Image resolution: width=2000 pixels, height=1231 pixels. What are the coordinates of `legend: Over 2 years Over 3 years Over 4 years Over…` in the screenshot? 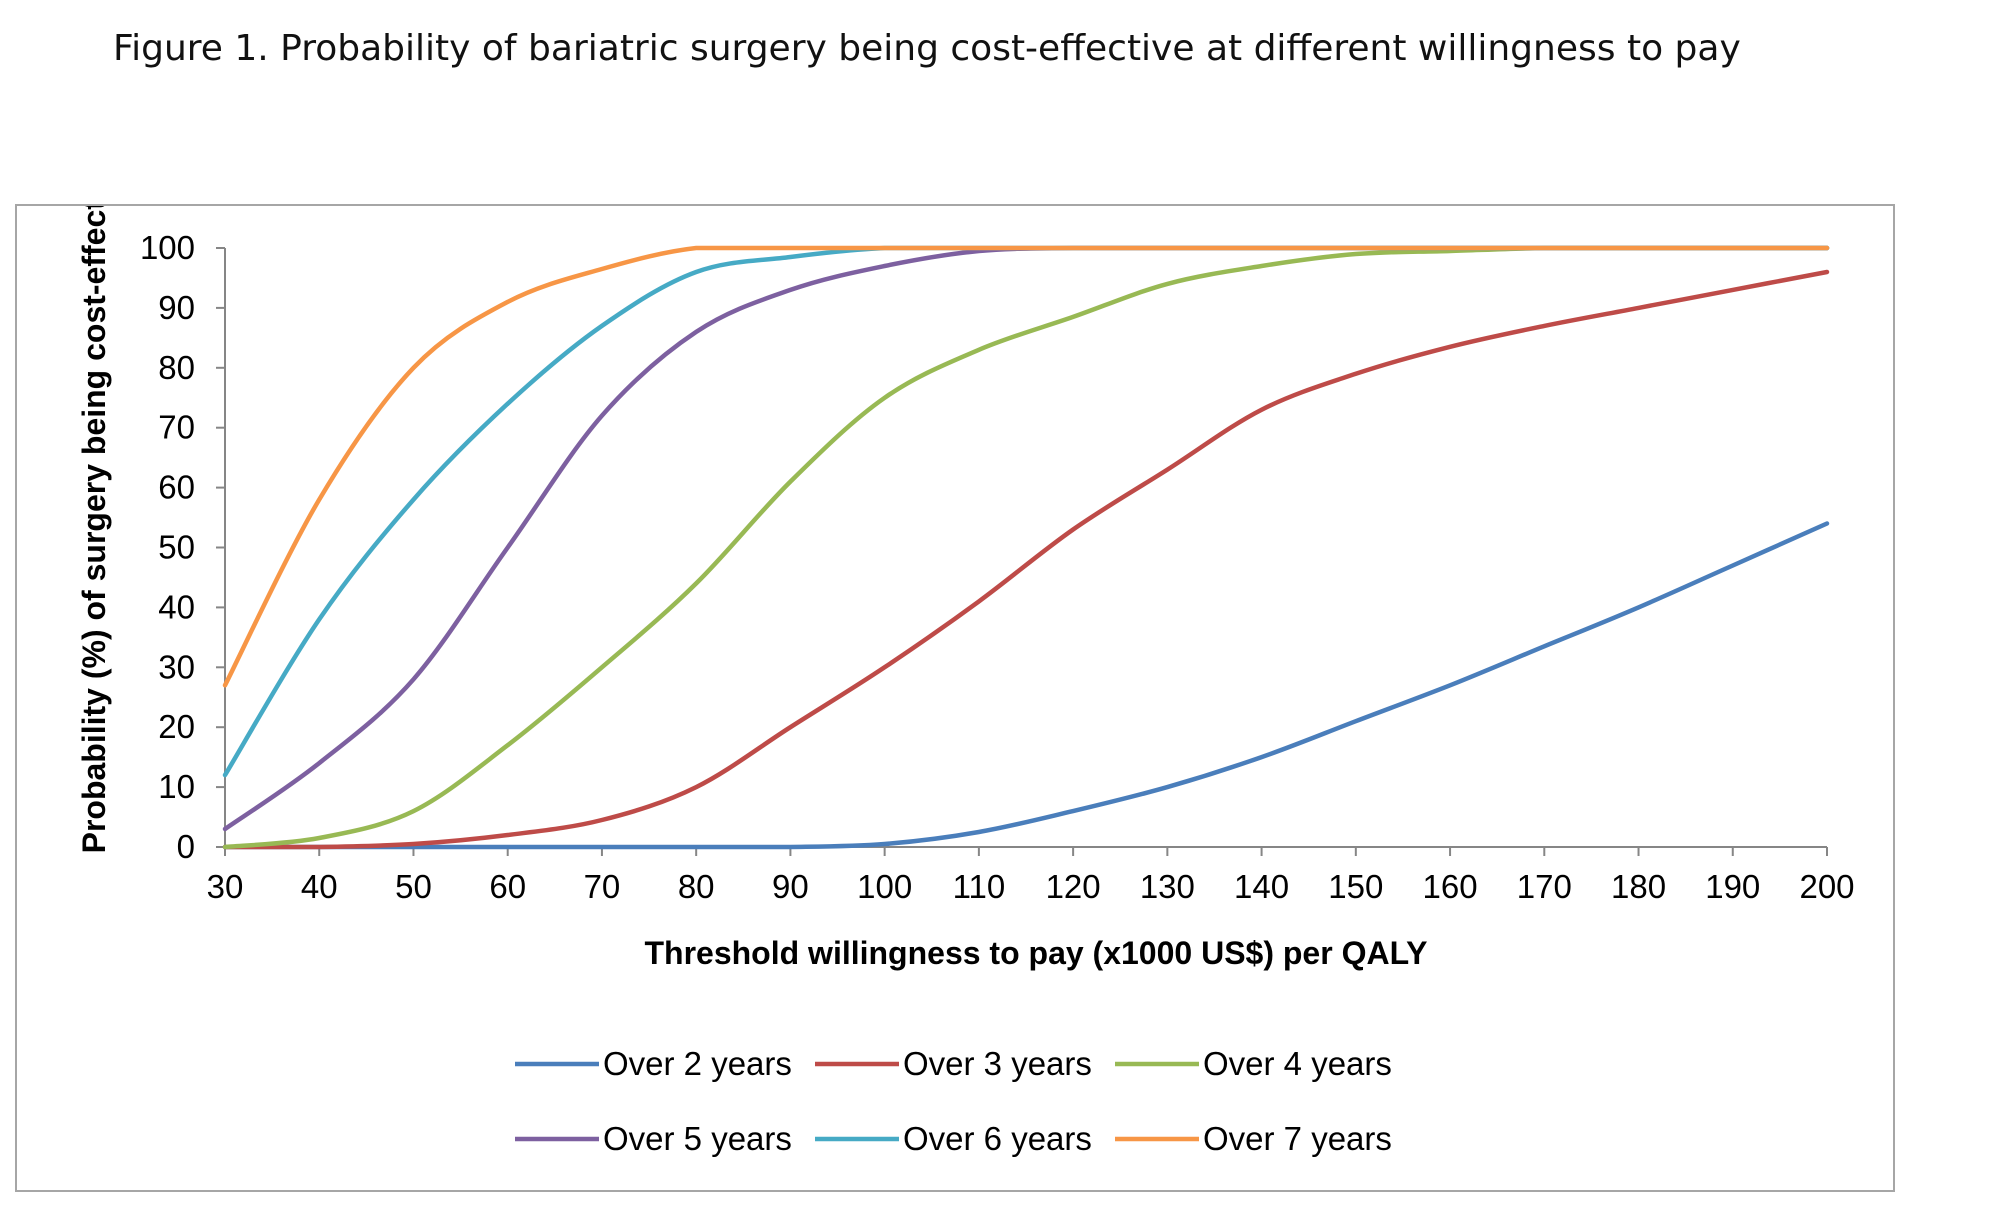 It's located at (953, 1101).